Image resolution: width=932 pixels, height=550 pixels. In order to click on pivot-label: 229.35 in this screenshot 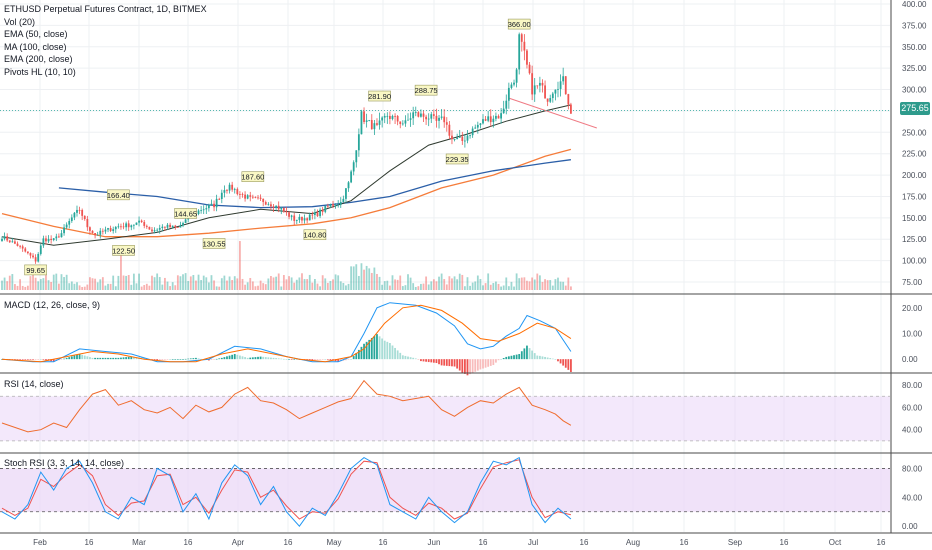, I will do `click(457, 159)`.